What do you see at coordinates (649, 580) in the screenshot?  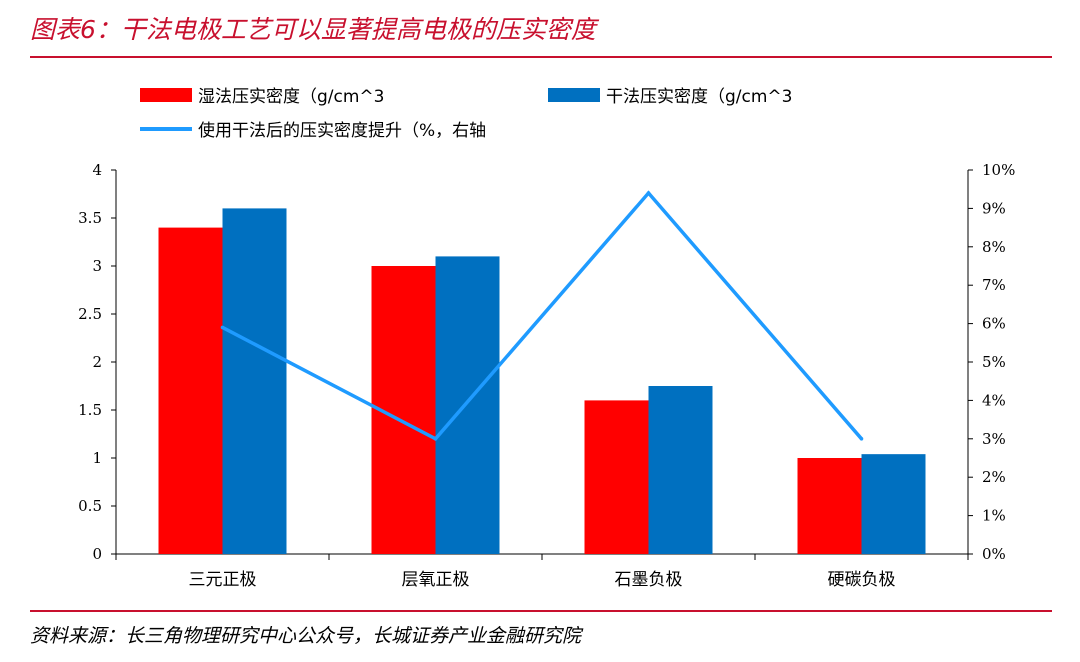 I see `x-axis-category-label: 石墨负极` at bounding box center [649, 580].